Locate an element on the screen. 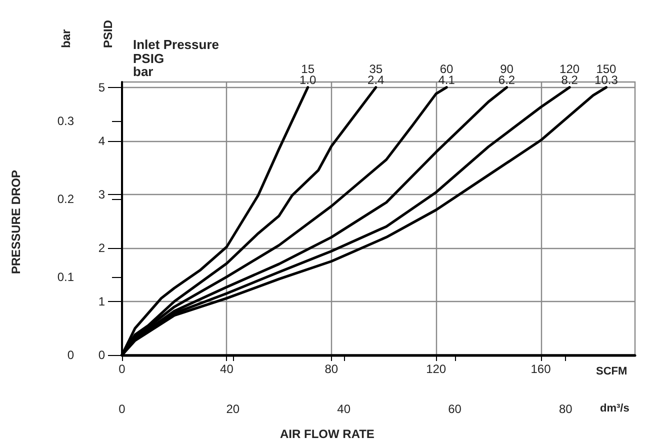 The width and height of the screenshot is (662, 447). x2-tick-label: 40 is located at coordinates (344, 409).